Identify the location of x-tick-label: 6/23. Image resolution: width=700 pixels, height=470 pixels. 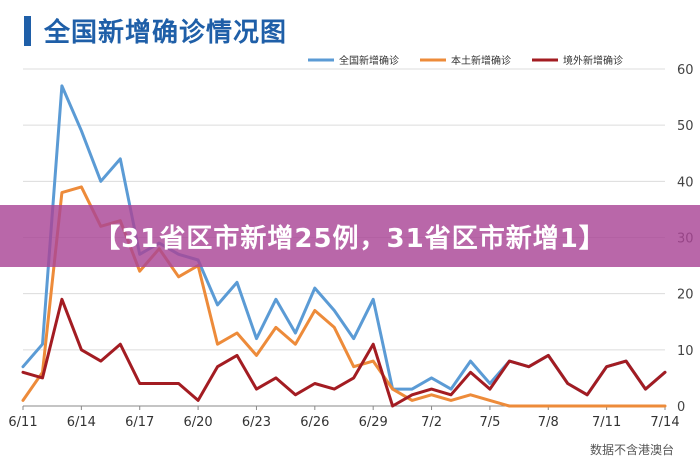
(256, 422).